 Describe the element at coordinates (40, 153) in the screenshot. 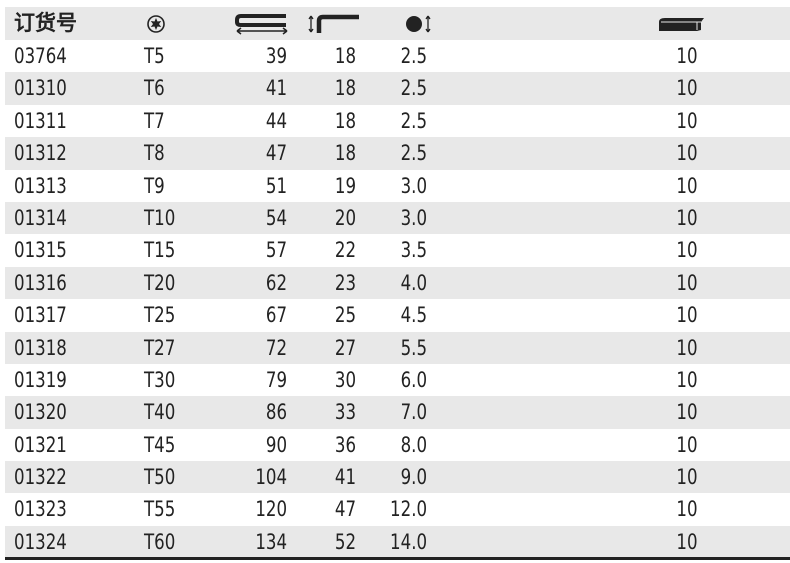

I see `order-no-value: 01312` at that location.